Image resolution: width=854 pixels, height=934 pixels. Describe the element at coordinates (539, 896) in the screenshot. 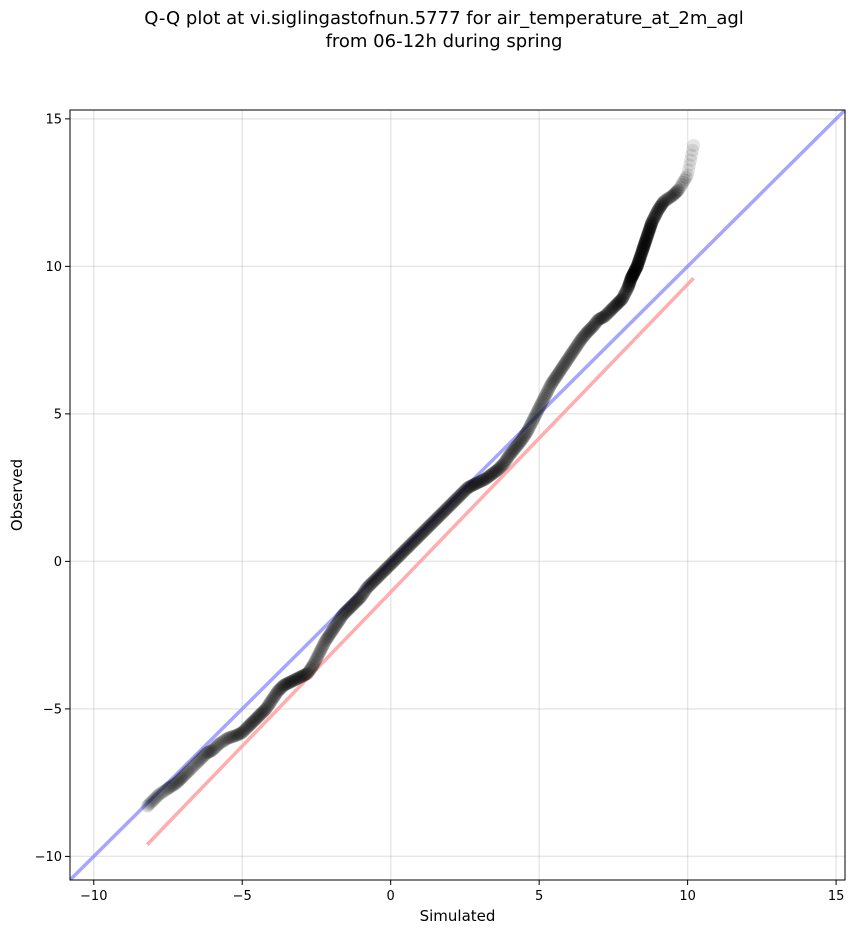

I see `x-tick-label: 5` at that location.